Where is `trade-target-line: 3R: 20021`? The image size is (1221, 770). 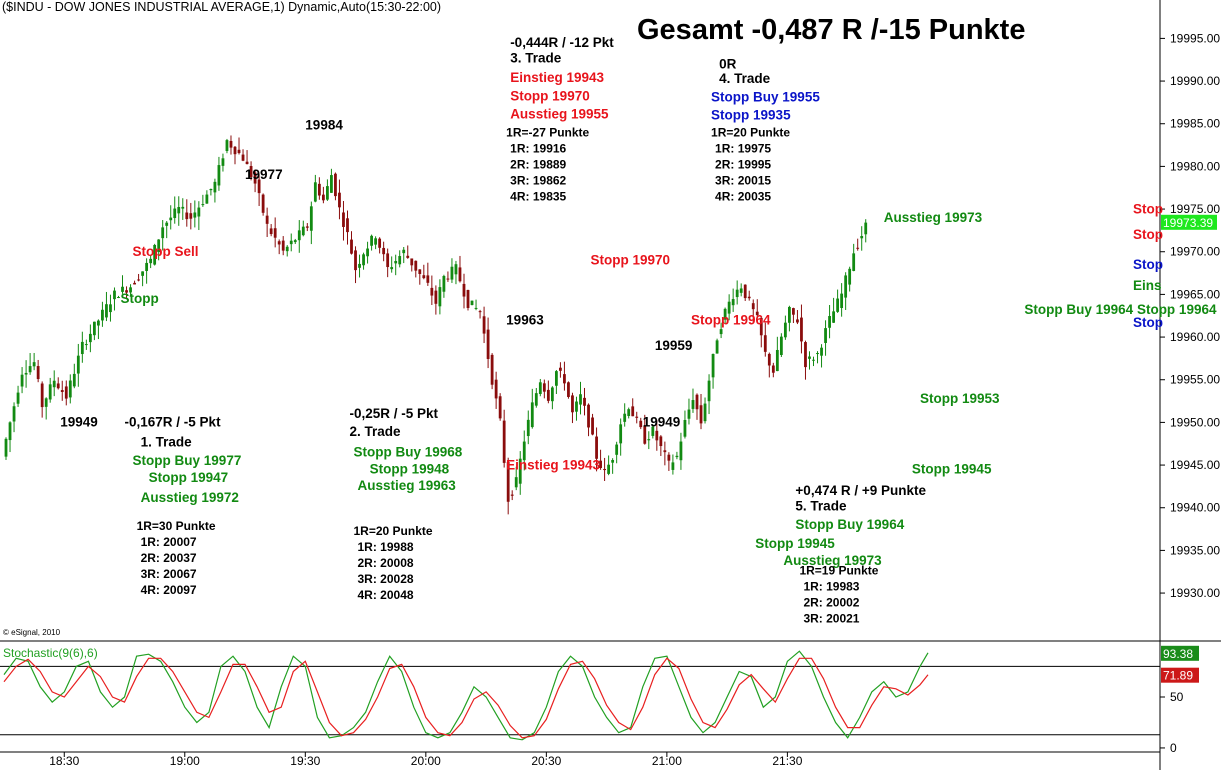 trade-target-line: 3R: 20021 is located at coordinates (831, 618).